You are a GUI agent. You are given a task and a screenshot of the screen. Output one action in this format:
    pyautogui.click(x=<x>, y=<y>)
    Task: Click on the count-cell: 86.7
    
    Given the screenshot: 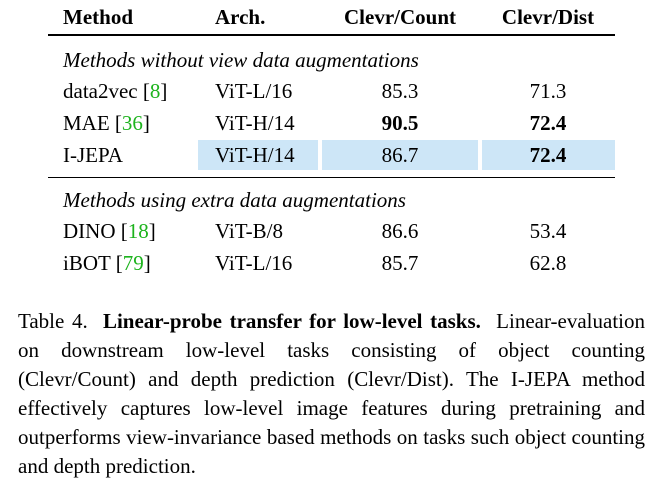 What is the action you would take?
    pyautogui.click(x=400, y=155)
    